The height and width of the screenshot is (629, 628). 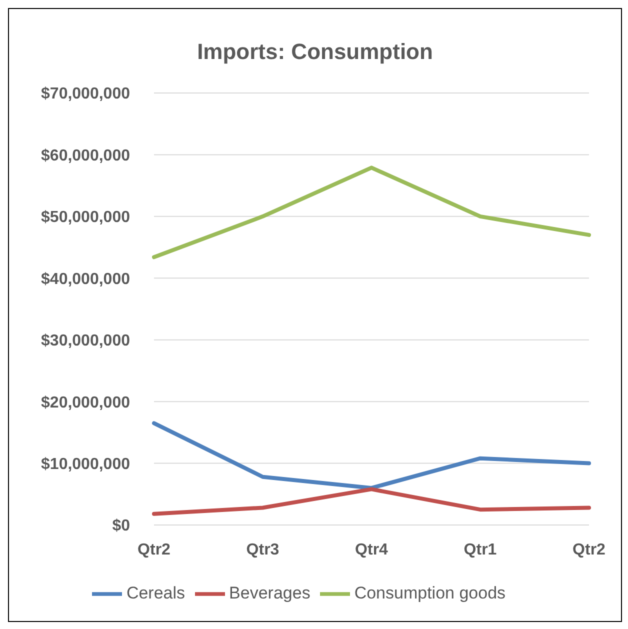 What do you see at coordinates (85, 217) in the screenshot?
I see `y-tick-label: $50,000,000` at bounding box center [85, 217].